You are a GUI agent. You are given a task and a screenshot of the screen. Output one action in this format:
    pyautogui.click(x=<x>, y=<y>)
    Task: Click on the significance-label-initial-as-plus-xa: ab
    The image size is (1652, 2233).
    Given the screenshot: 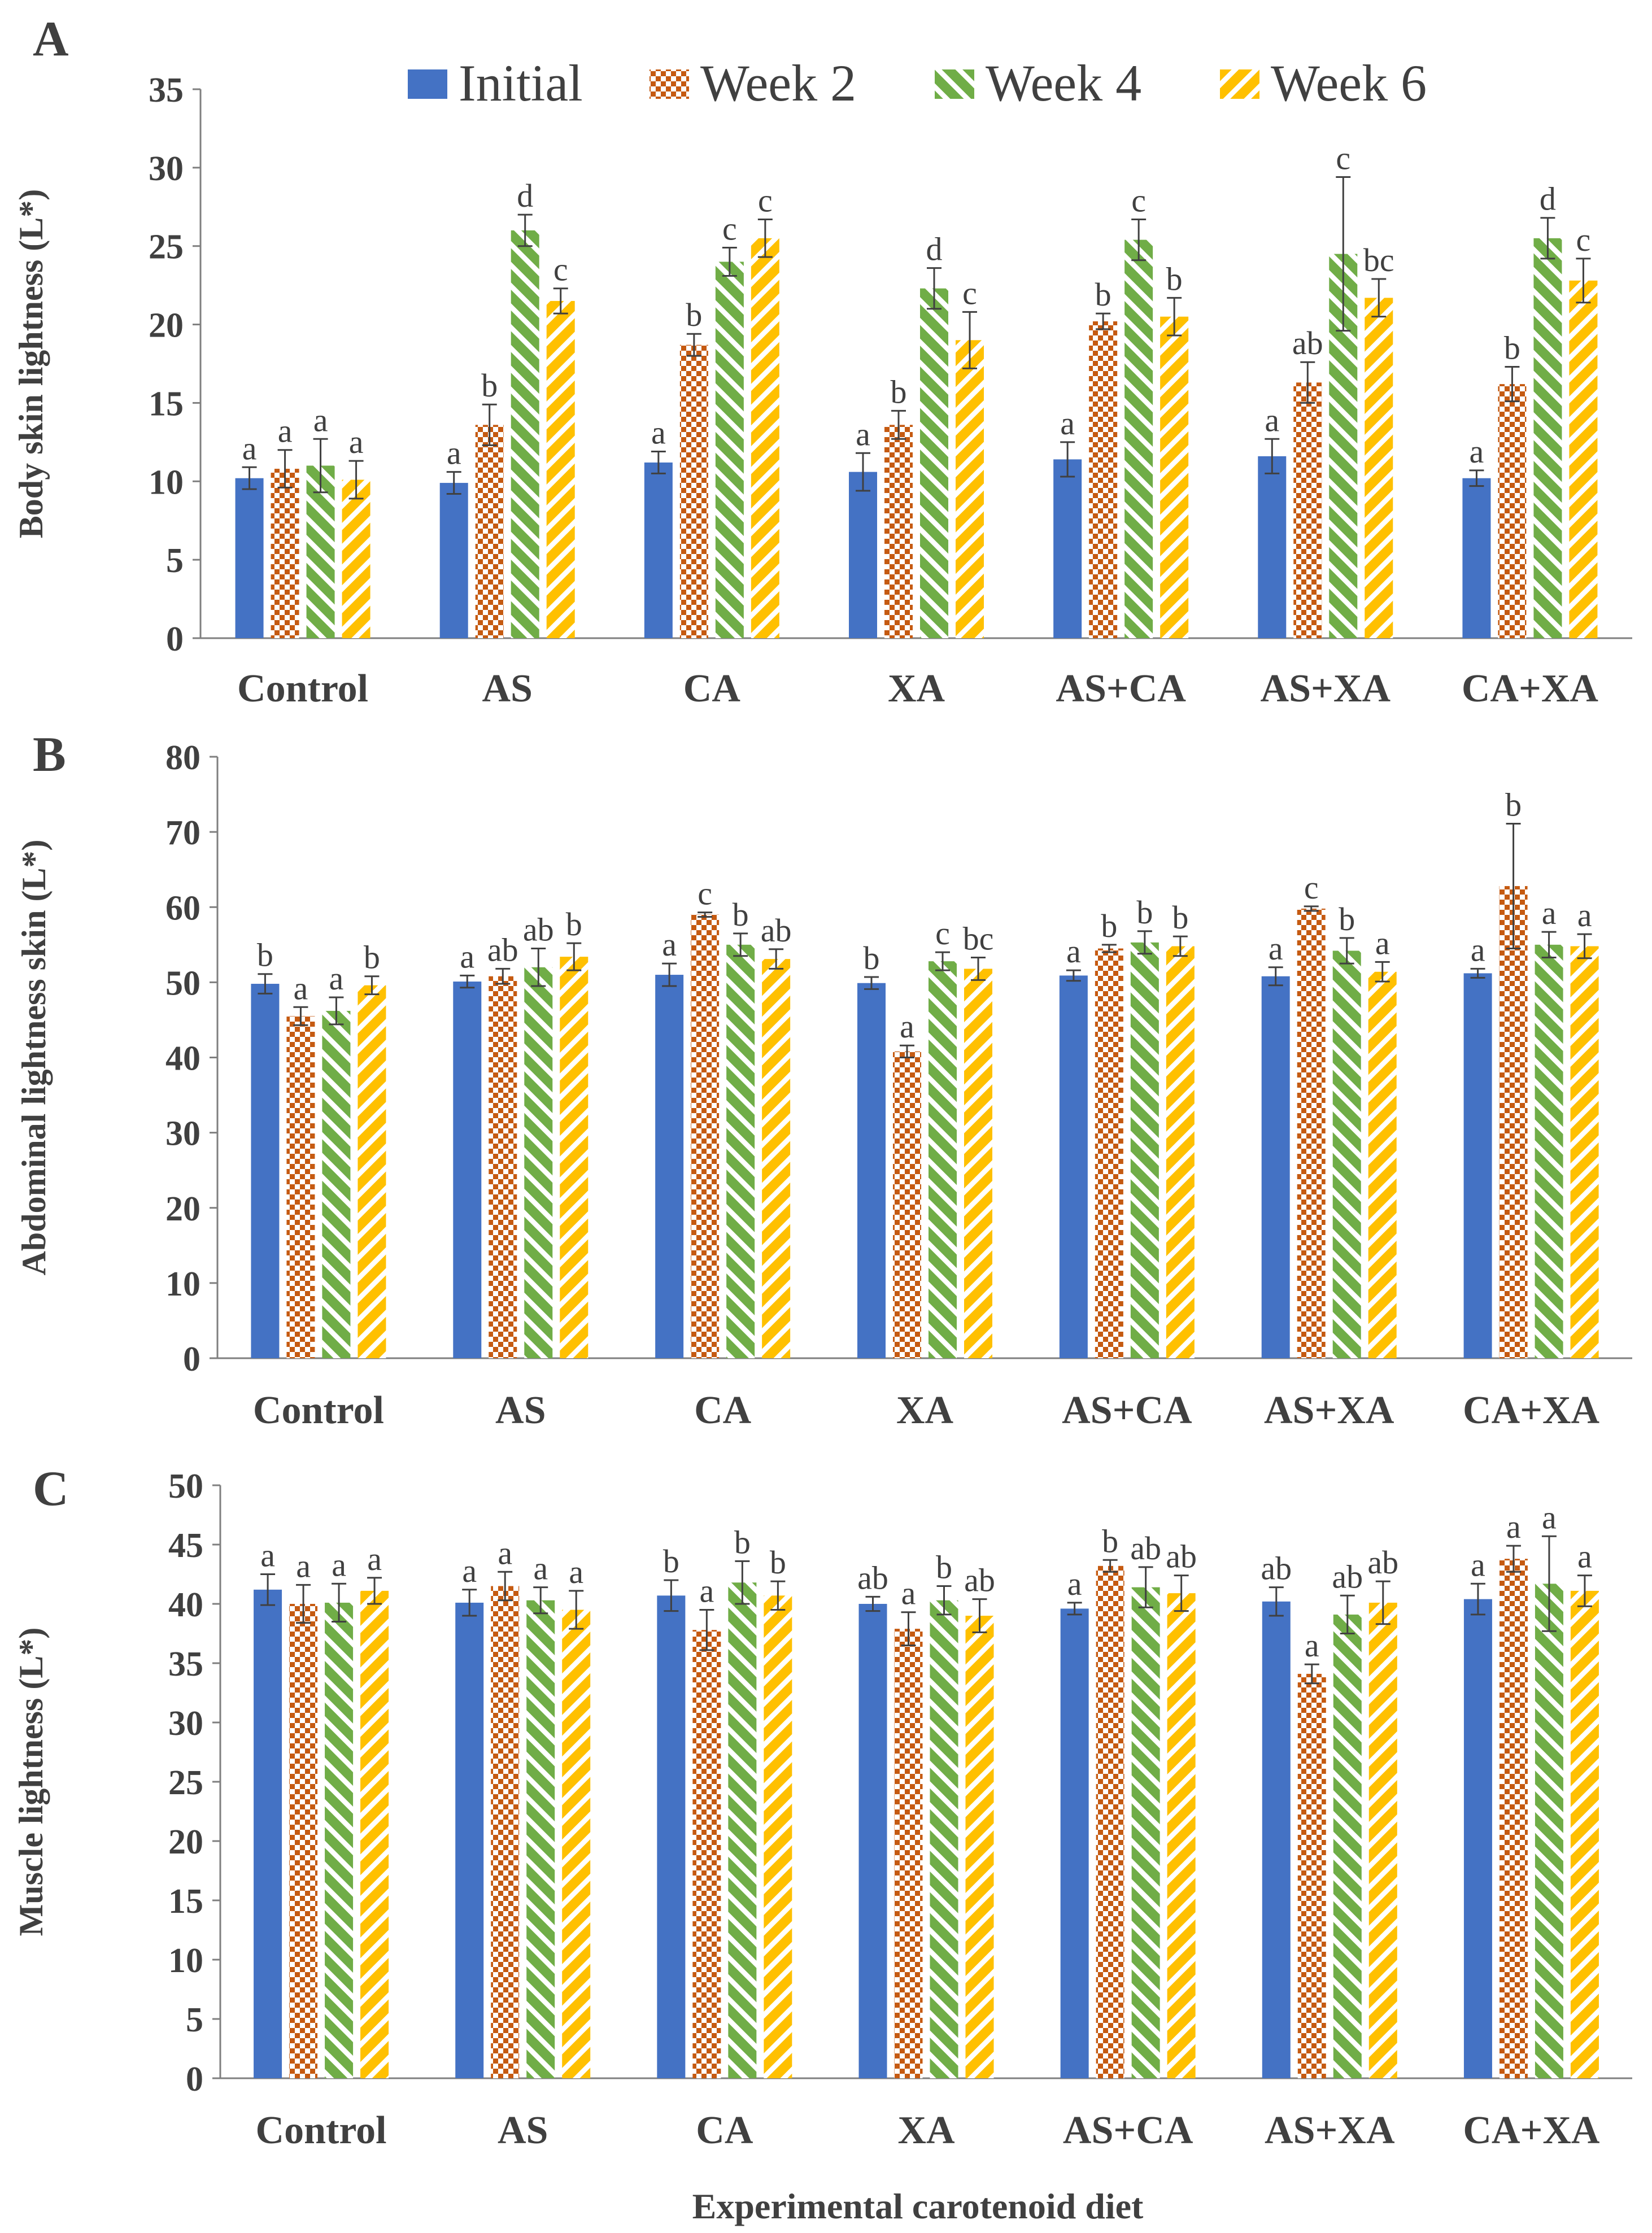 What is the action you would take?
    pyautogui.click(x=1276, y=1568)
    